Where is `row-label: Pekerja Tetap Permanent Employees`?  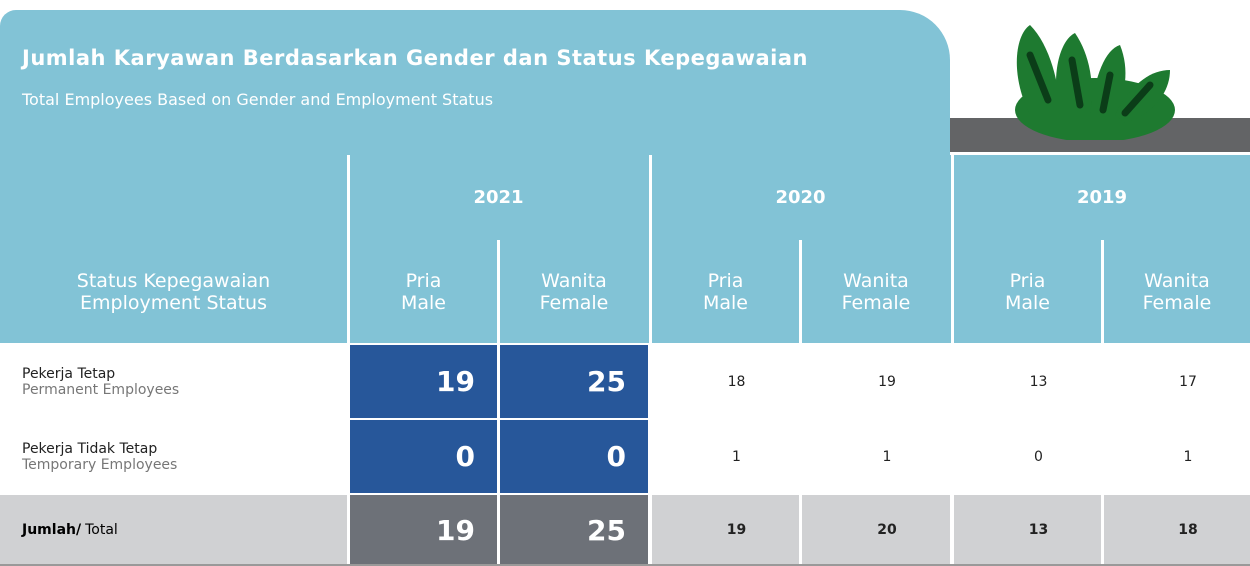
row-label: Pekerja Tetap Permanent Employees is located at coordinates (173, 381).